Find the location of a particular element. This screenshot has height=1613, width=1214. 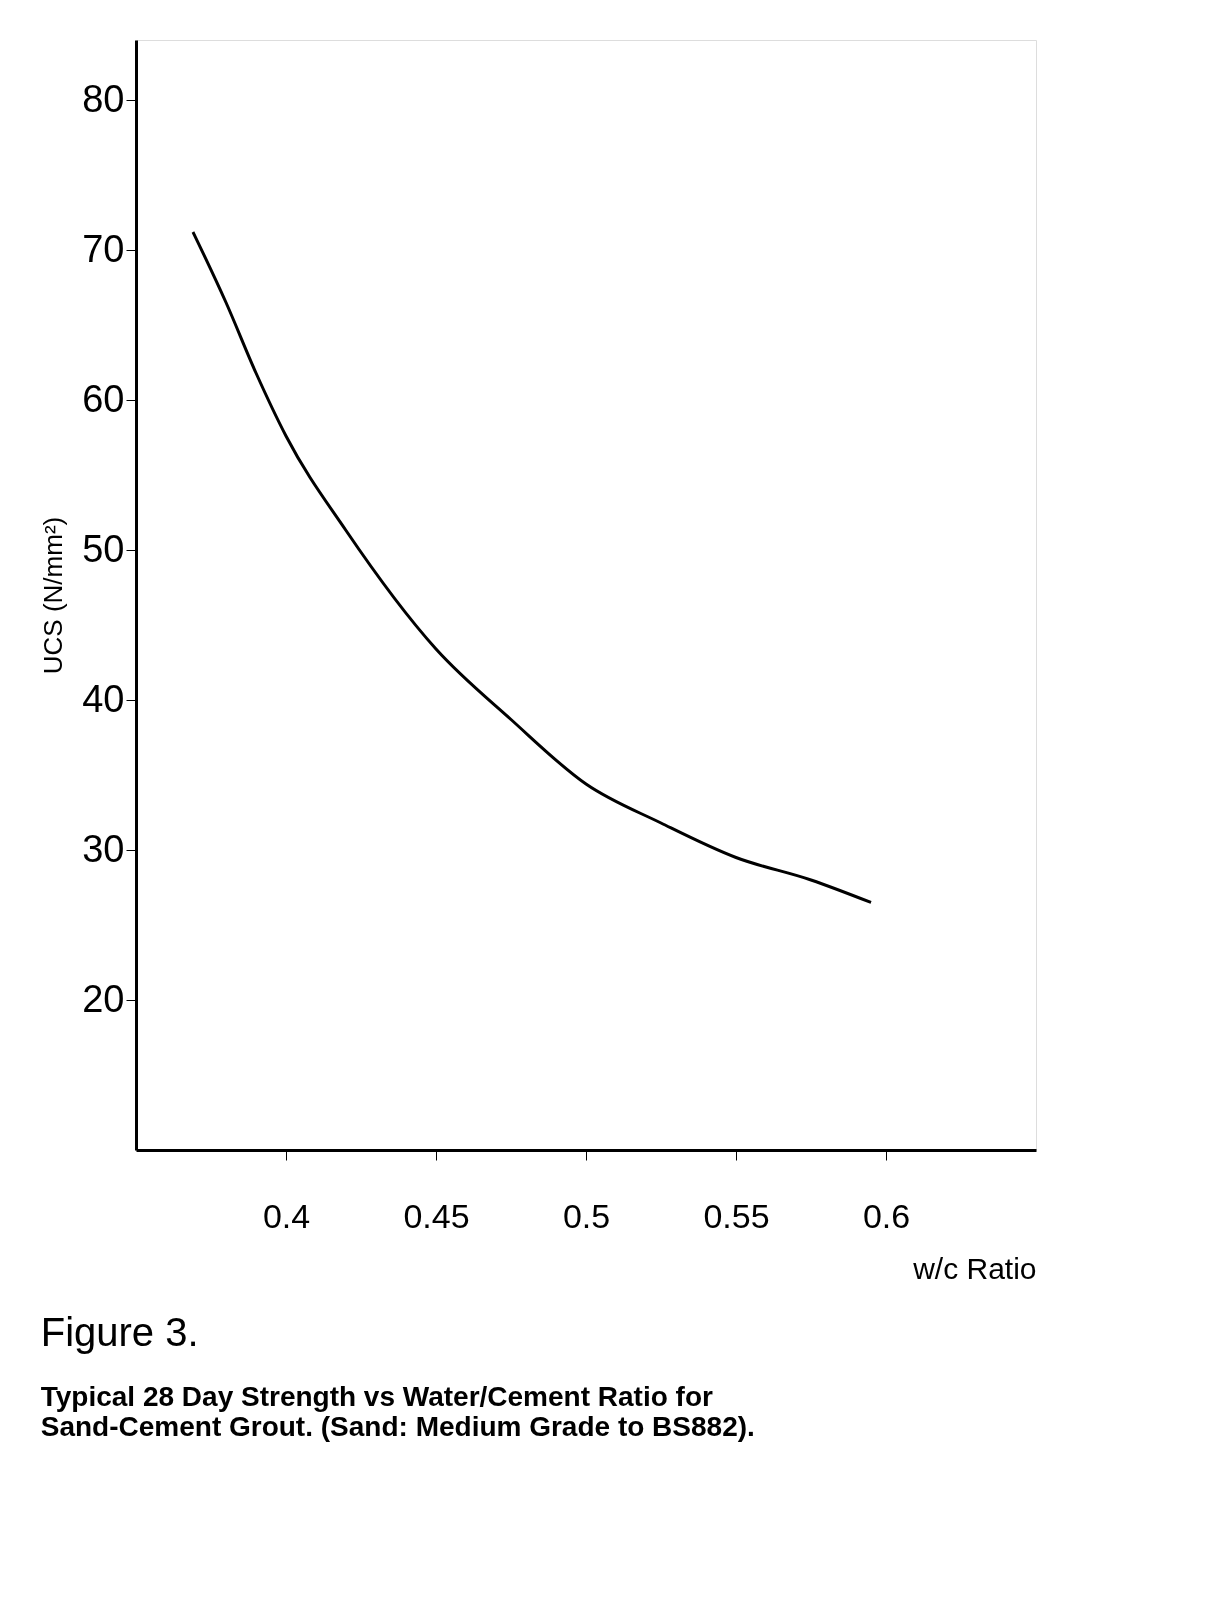

x-tick-label: 0.45 is located at coordinates (436, 1215).